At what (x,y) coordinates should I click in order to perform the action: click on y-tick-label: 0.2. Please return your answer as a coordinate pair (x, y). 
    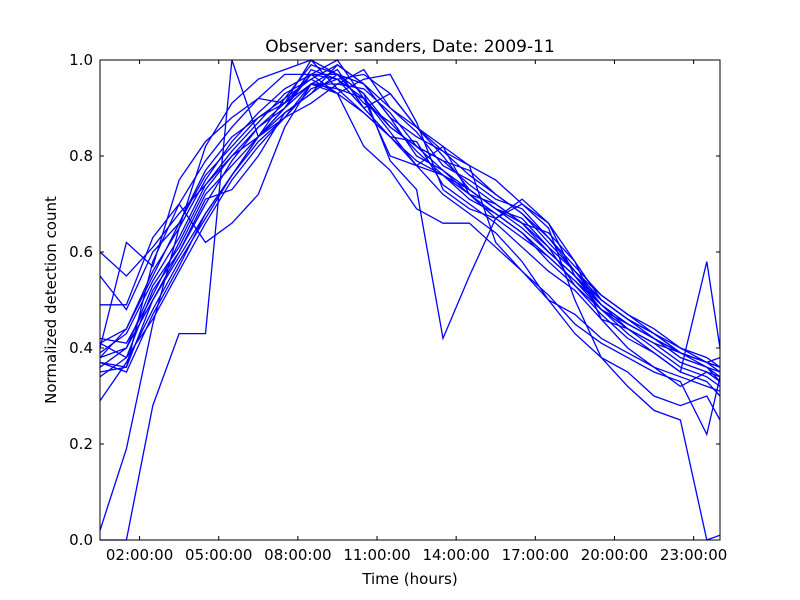
    Looking at the image, I should click on (81, 444).